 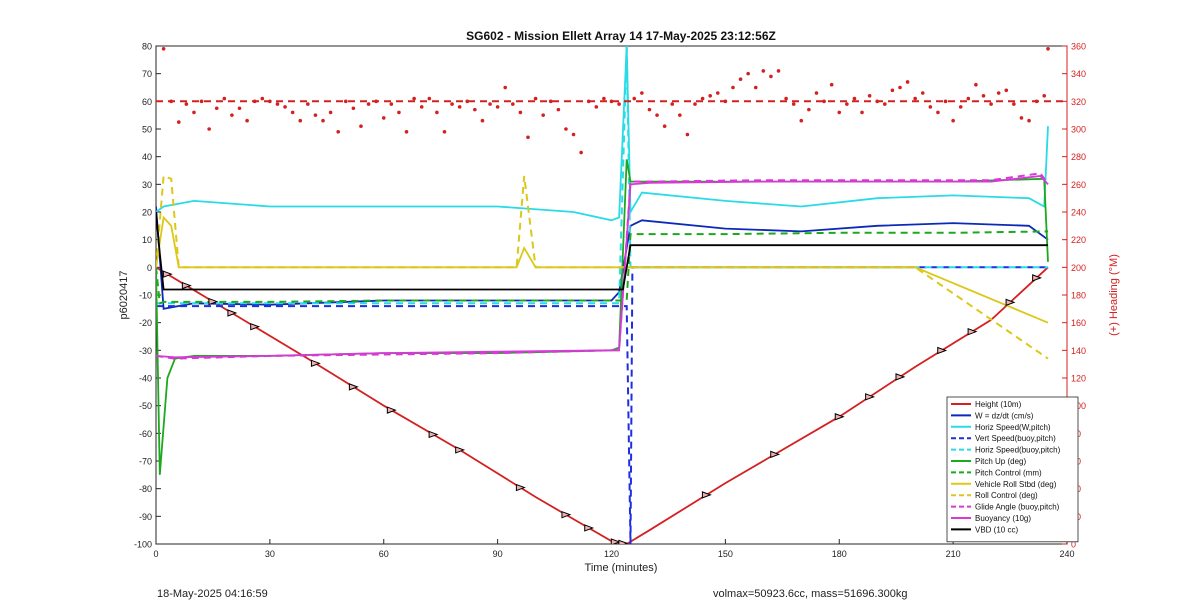 What do you see at coordinates (1018, 450) in the screenshot?
I see `legend-label: Horiz Speed(buoy,pitch)` at bounding box center [1018, 450].